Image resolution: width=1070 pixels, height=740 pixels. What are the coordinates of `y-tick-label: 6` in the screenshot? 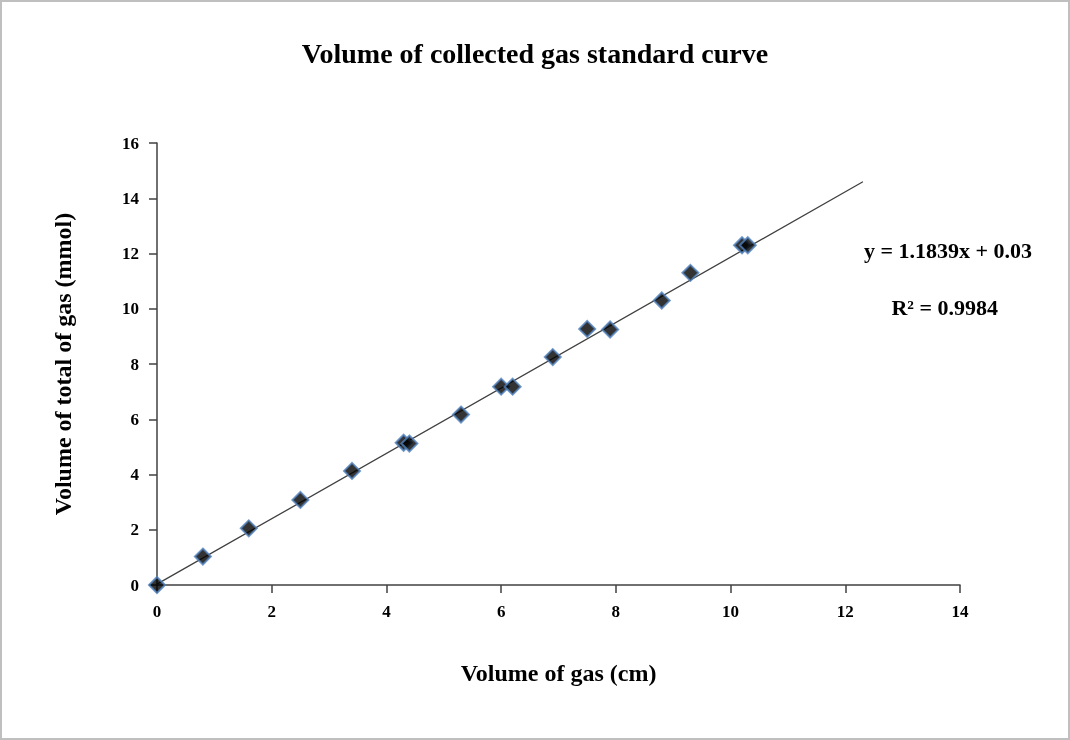 It's located at (134, 419).